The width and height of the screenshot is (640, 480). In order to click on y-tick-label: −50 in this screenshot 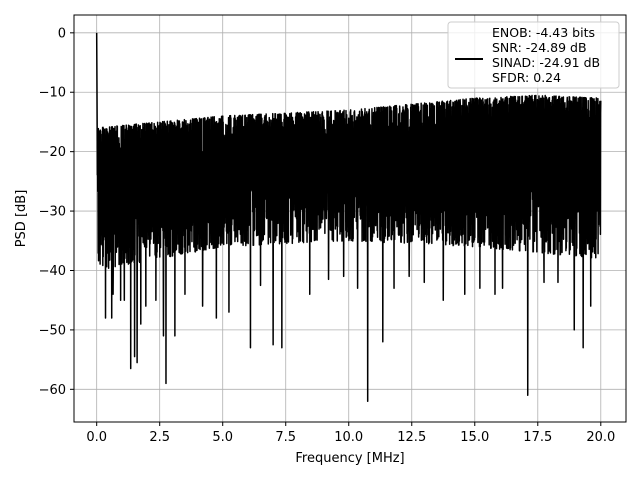, I will do `click(52, 330)`.